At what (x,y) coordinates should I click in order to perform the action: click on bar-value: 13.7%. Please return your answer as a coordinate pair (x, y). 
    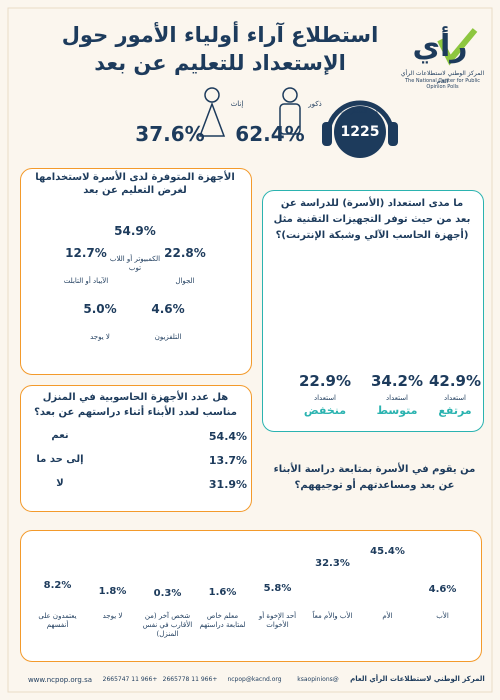
    Looking at the image, I should click on (228, 460).